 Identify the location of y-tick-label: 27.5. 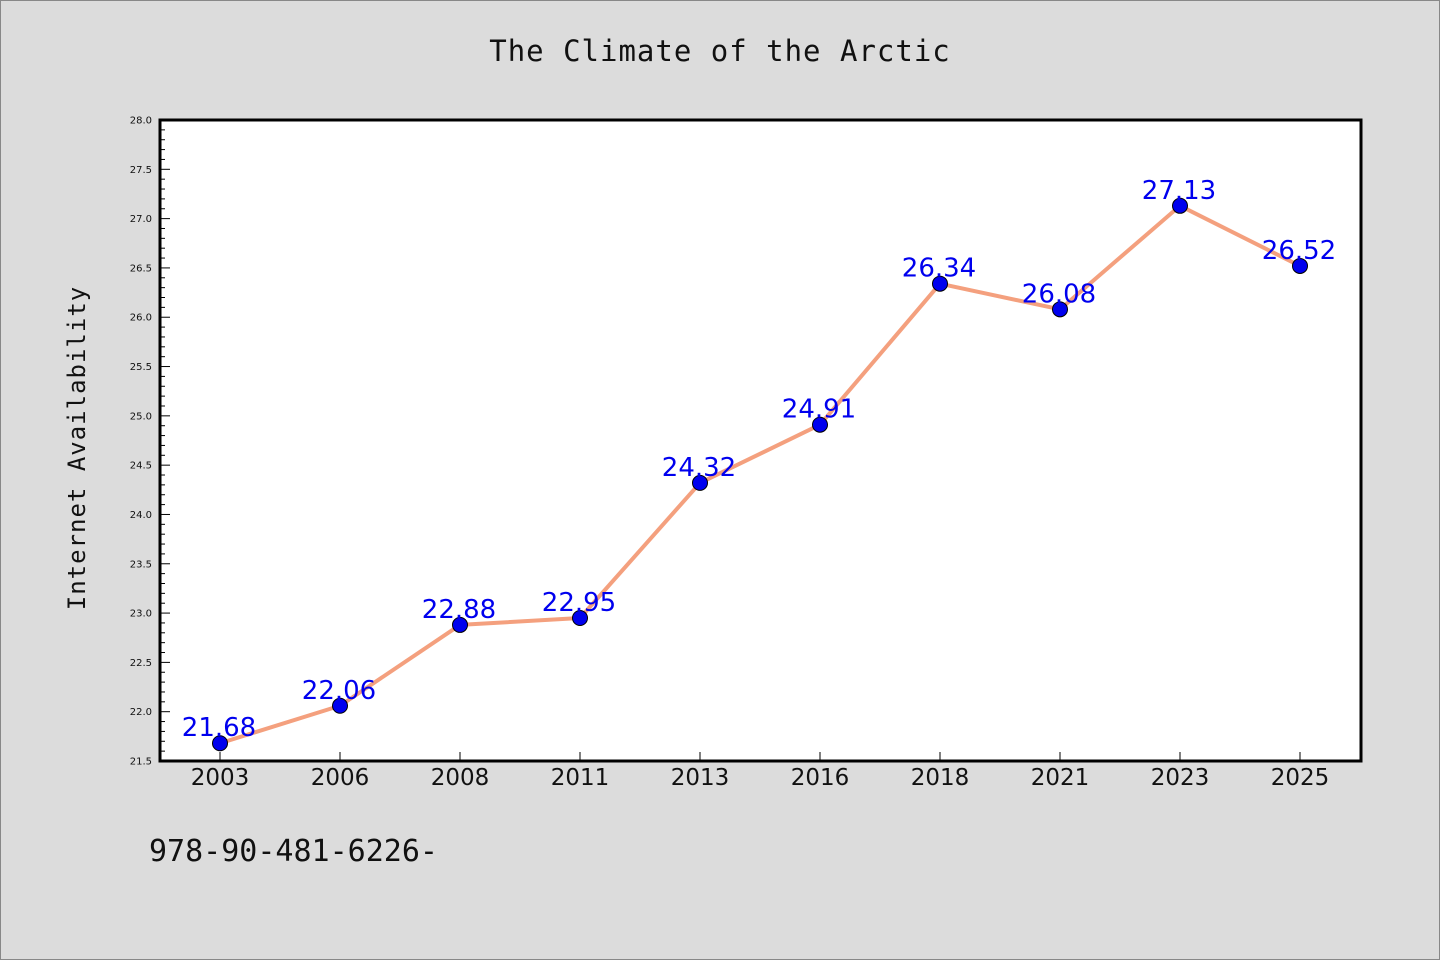
(141, 170).